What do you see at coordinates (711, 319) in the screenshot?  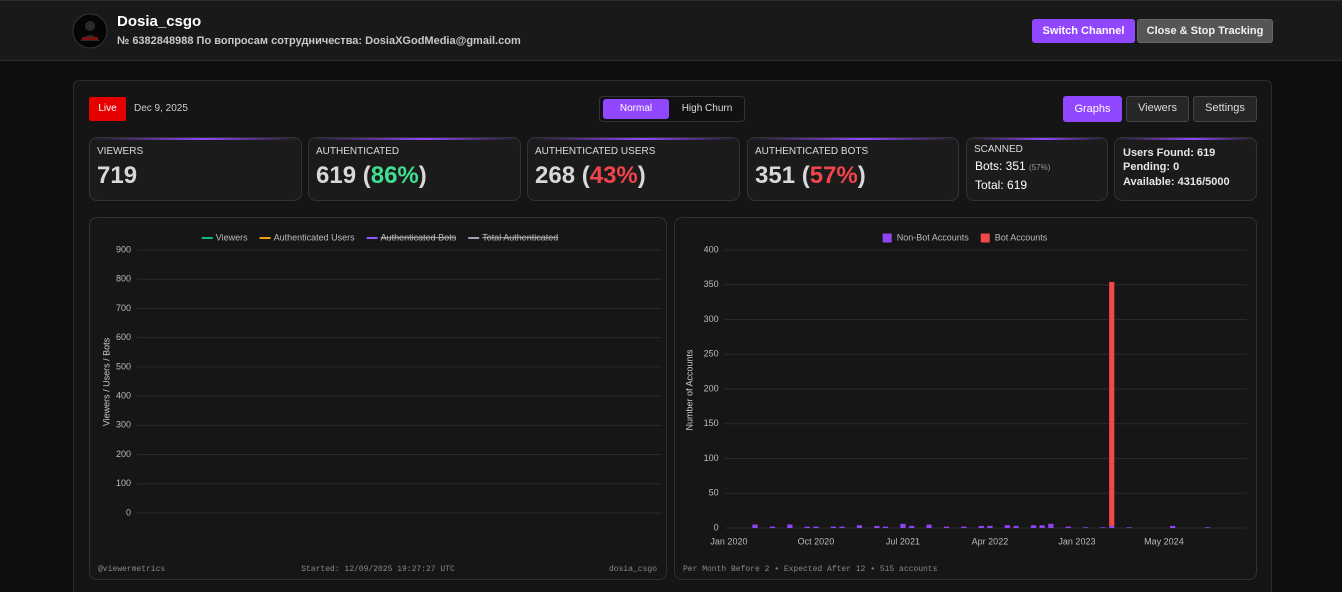 I see `y-tick-label: 300` at bounding box center [711, 319].